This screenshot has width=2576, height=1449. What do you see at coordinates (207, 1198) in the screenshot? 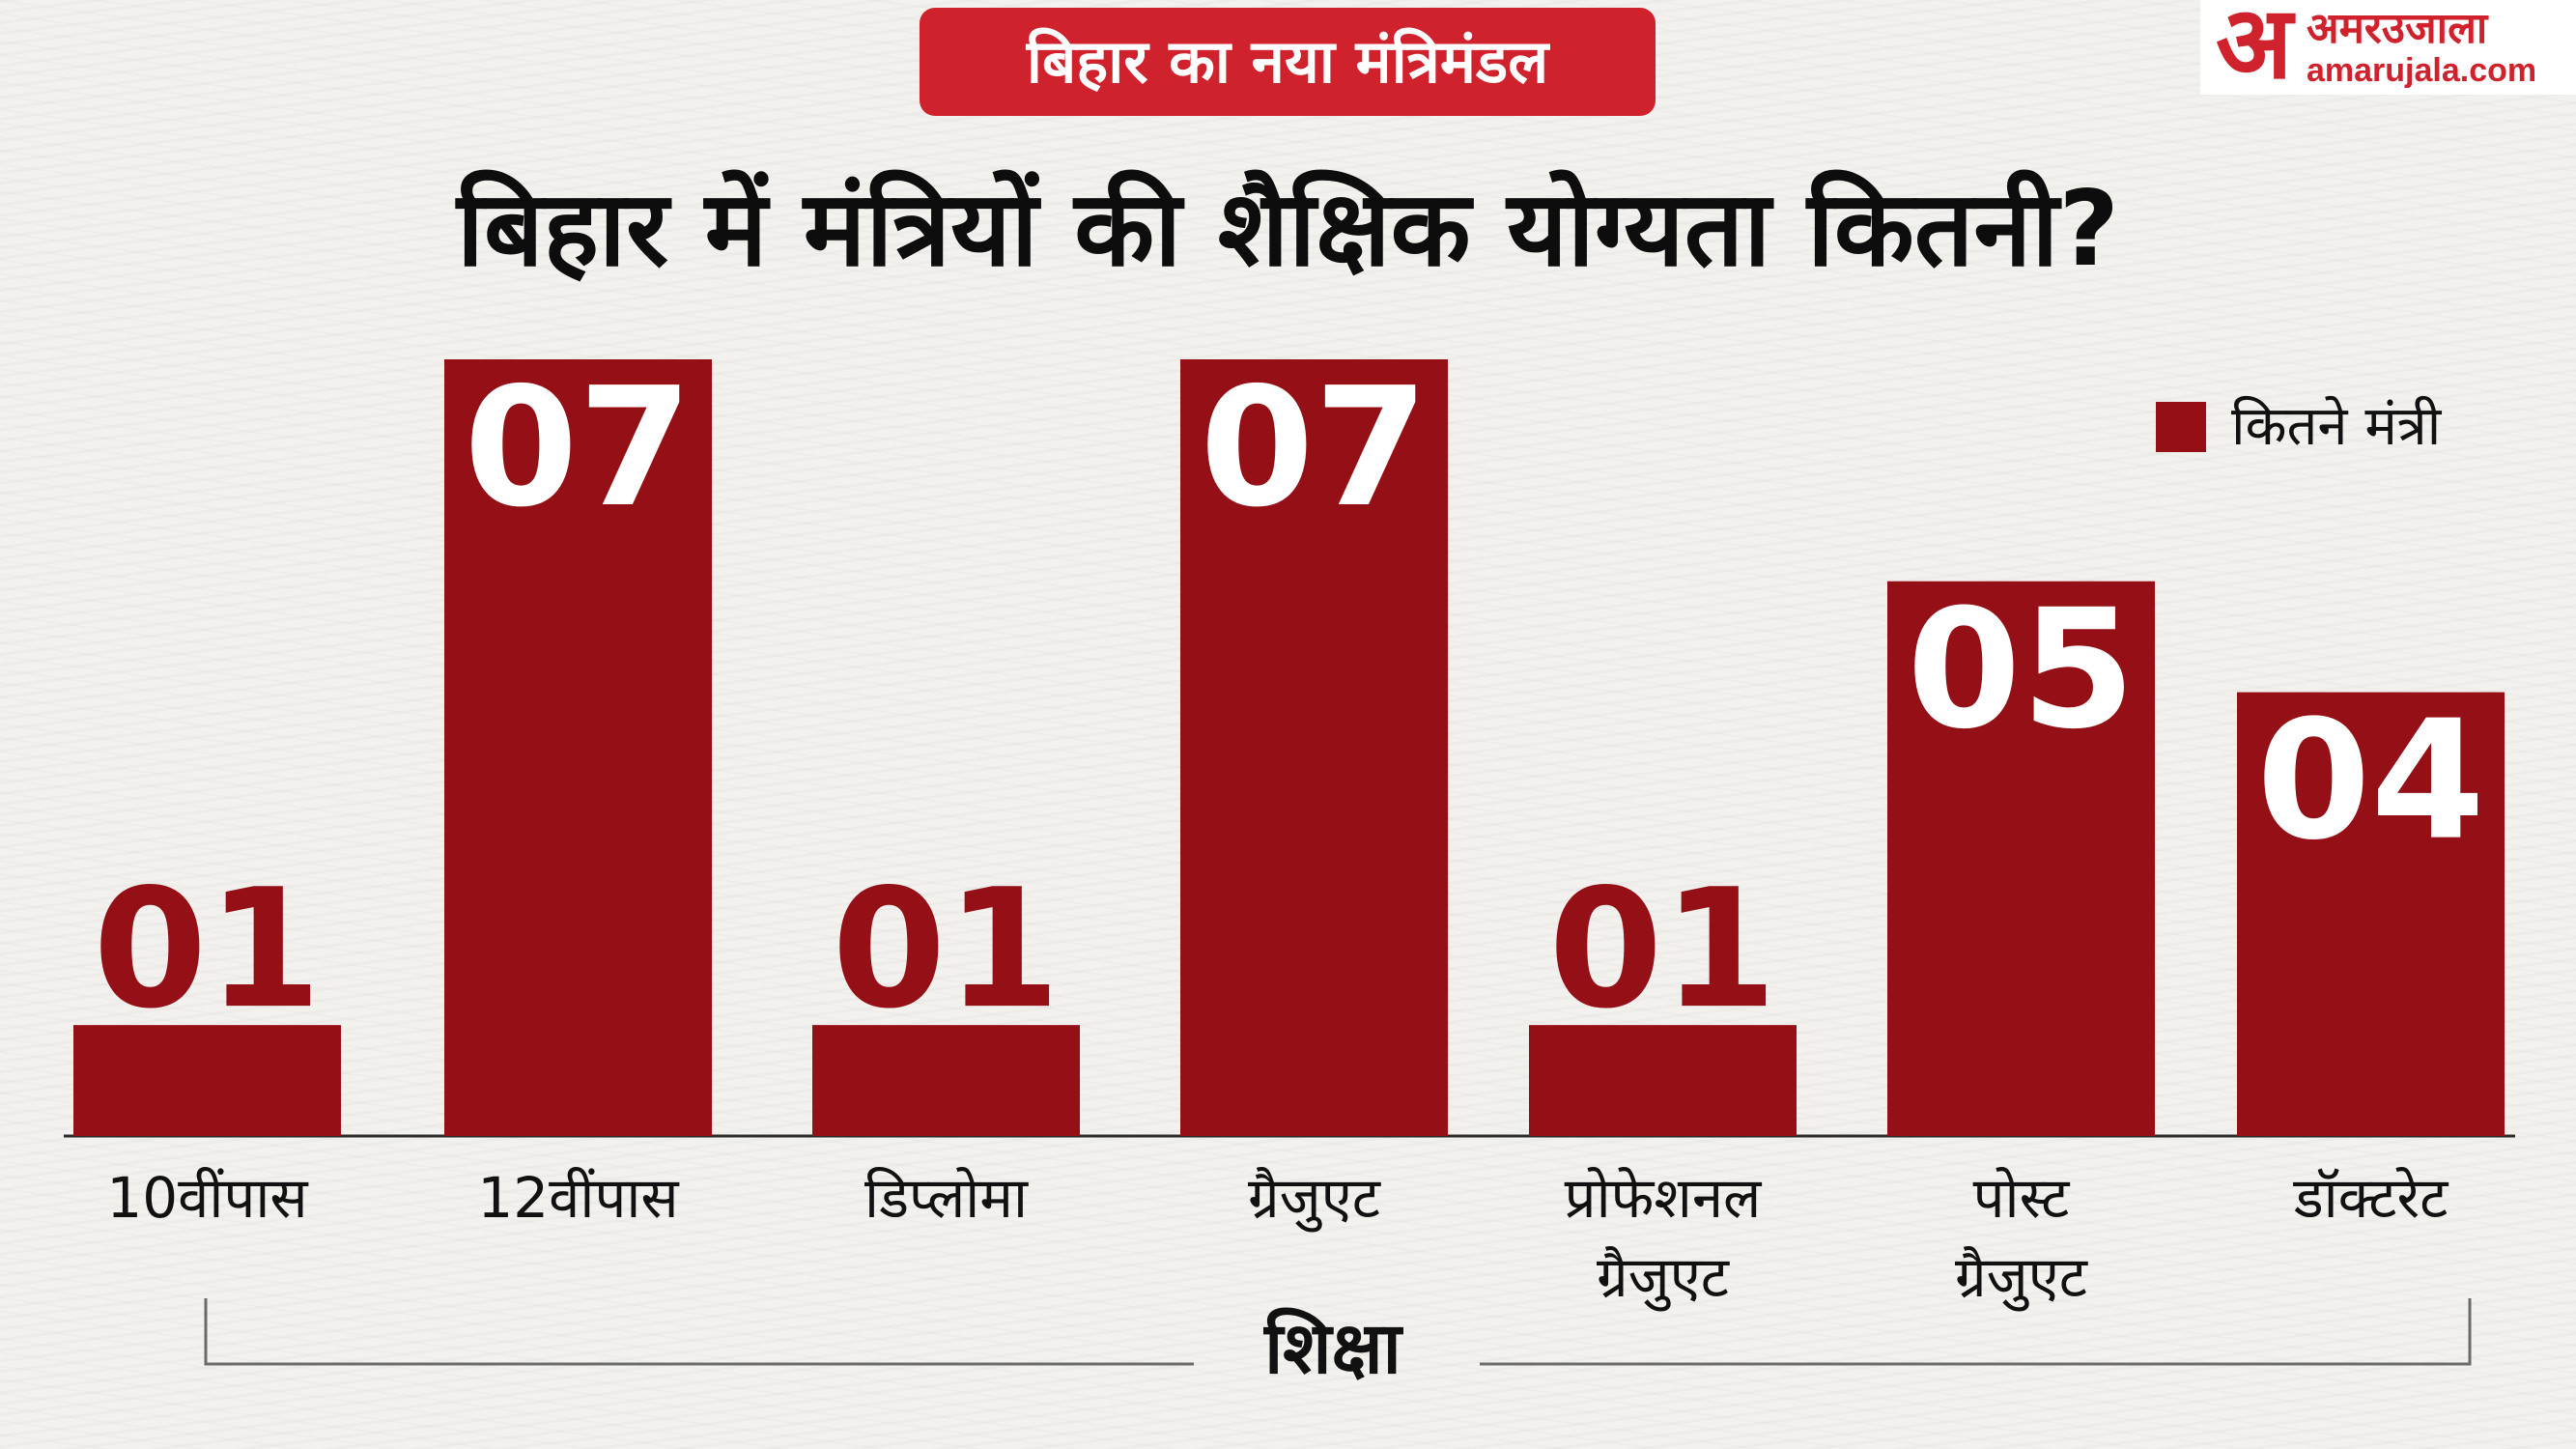
I see `category-label-1: 10वींपास` at bounding box center [207, 1198].